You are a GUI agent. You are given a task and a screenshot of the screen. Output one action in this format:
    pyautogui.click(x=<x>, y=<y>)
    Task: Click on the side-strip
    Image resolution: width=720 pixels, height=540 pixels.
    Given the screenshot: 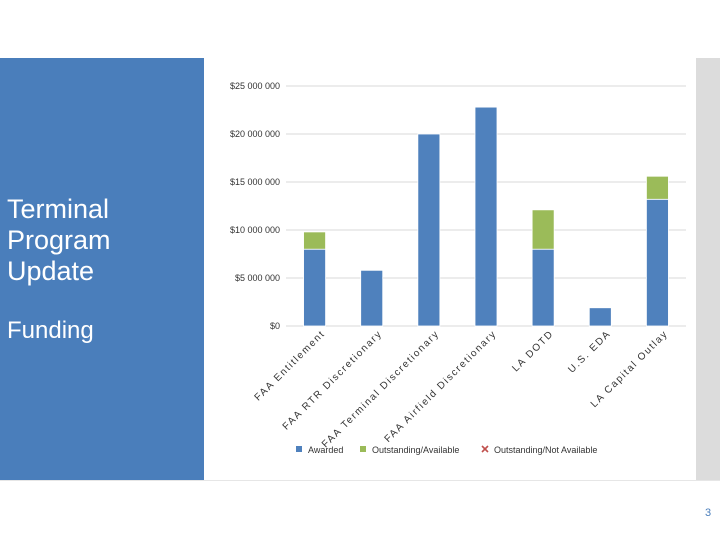 What is the action you would take?
    pyautogui.click(x=708, y=269)
    